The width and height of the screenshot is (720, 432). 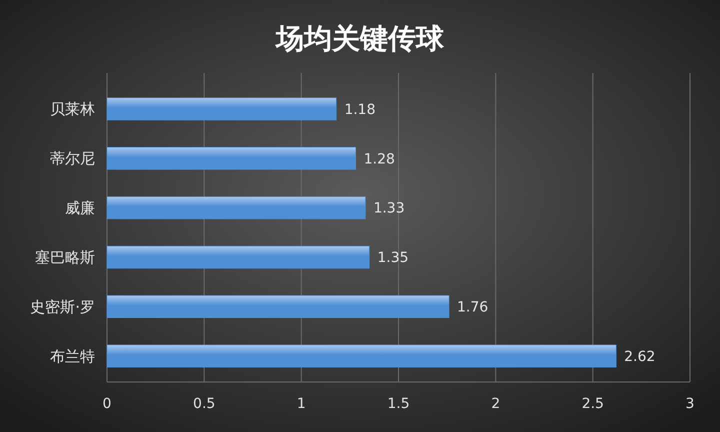 What do you see at coordinates (593, 404) in the screenshot?
I see `x-tick-label: 2.5` at bounding box center [593, 404].